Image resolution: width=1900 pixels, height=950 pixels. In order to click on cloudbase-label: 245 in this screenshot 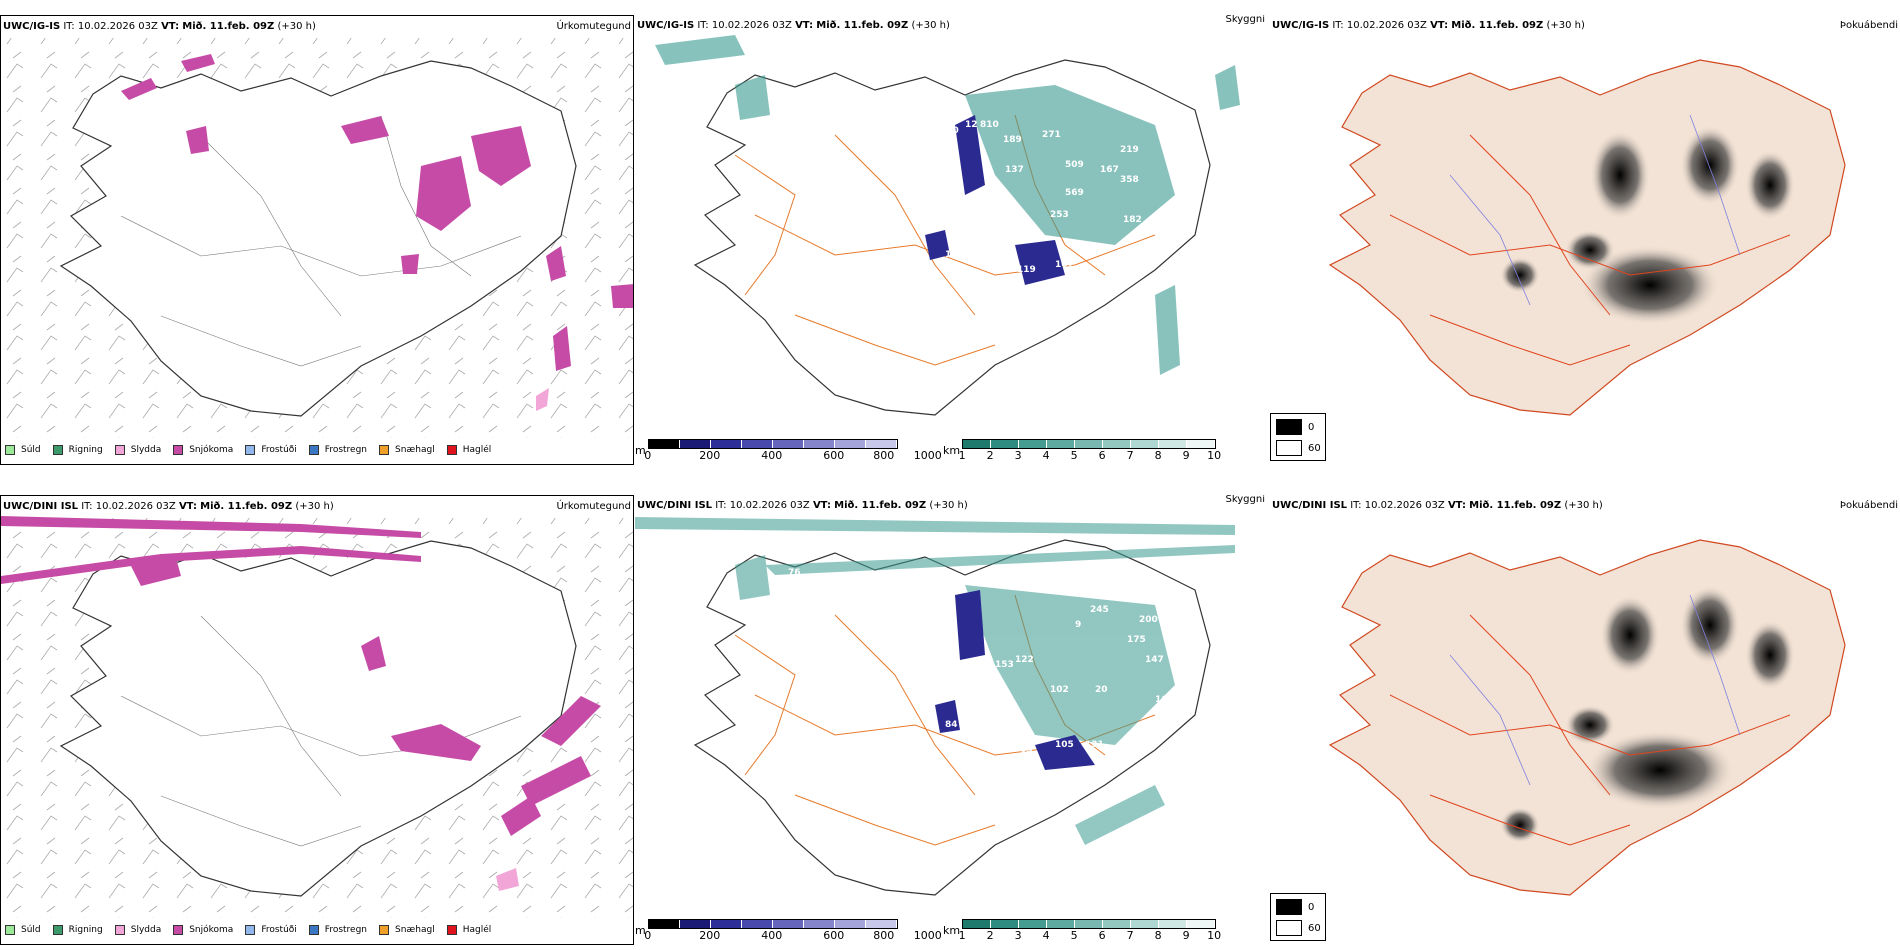, I will do `click(1099, 610)`.